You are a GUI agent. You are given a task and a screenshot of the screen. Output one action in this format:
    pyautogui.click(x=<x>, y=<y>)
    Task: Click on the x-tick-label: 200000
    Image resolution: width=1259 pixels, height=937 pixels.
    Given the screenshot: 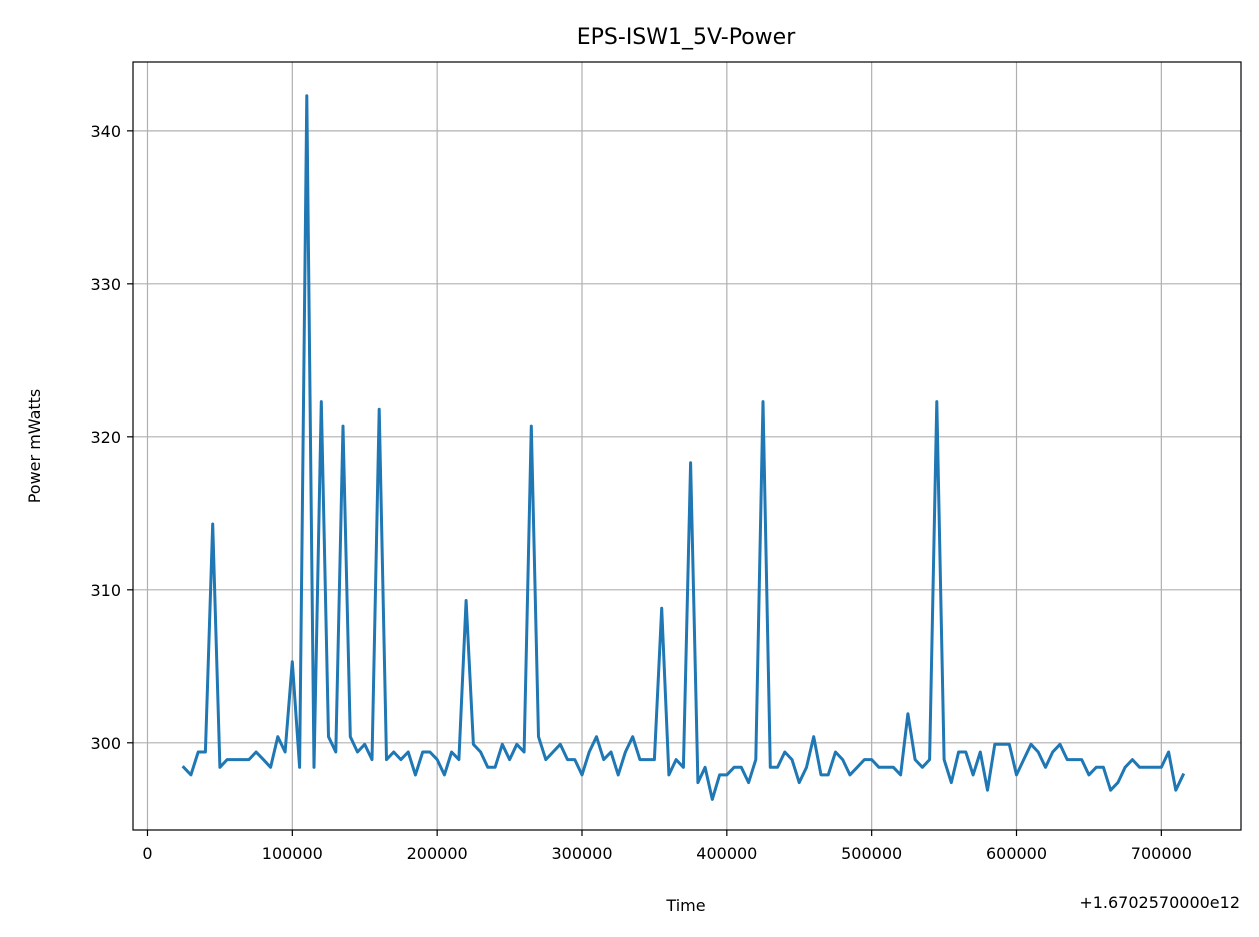 What is the action you would take?
    pyautogui.click(x=437, y=853)
    